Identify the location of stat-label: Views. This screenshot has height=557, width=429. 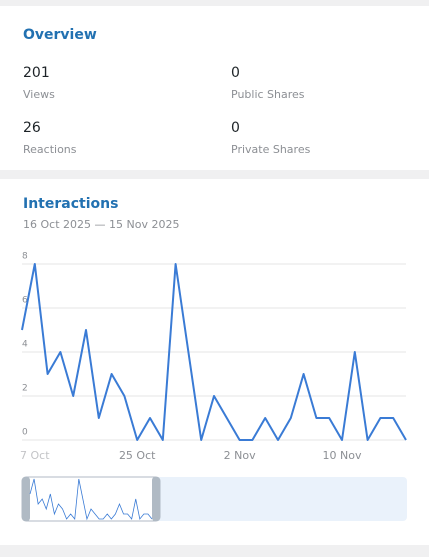
(39, 94).